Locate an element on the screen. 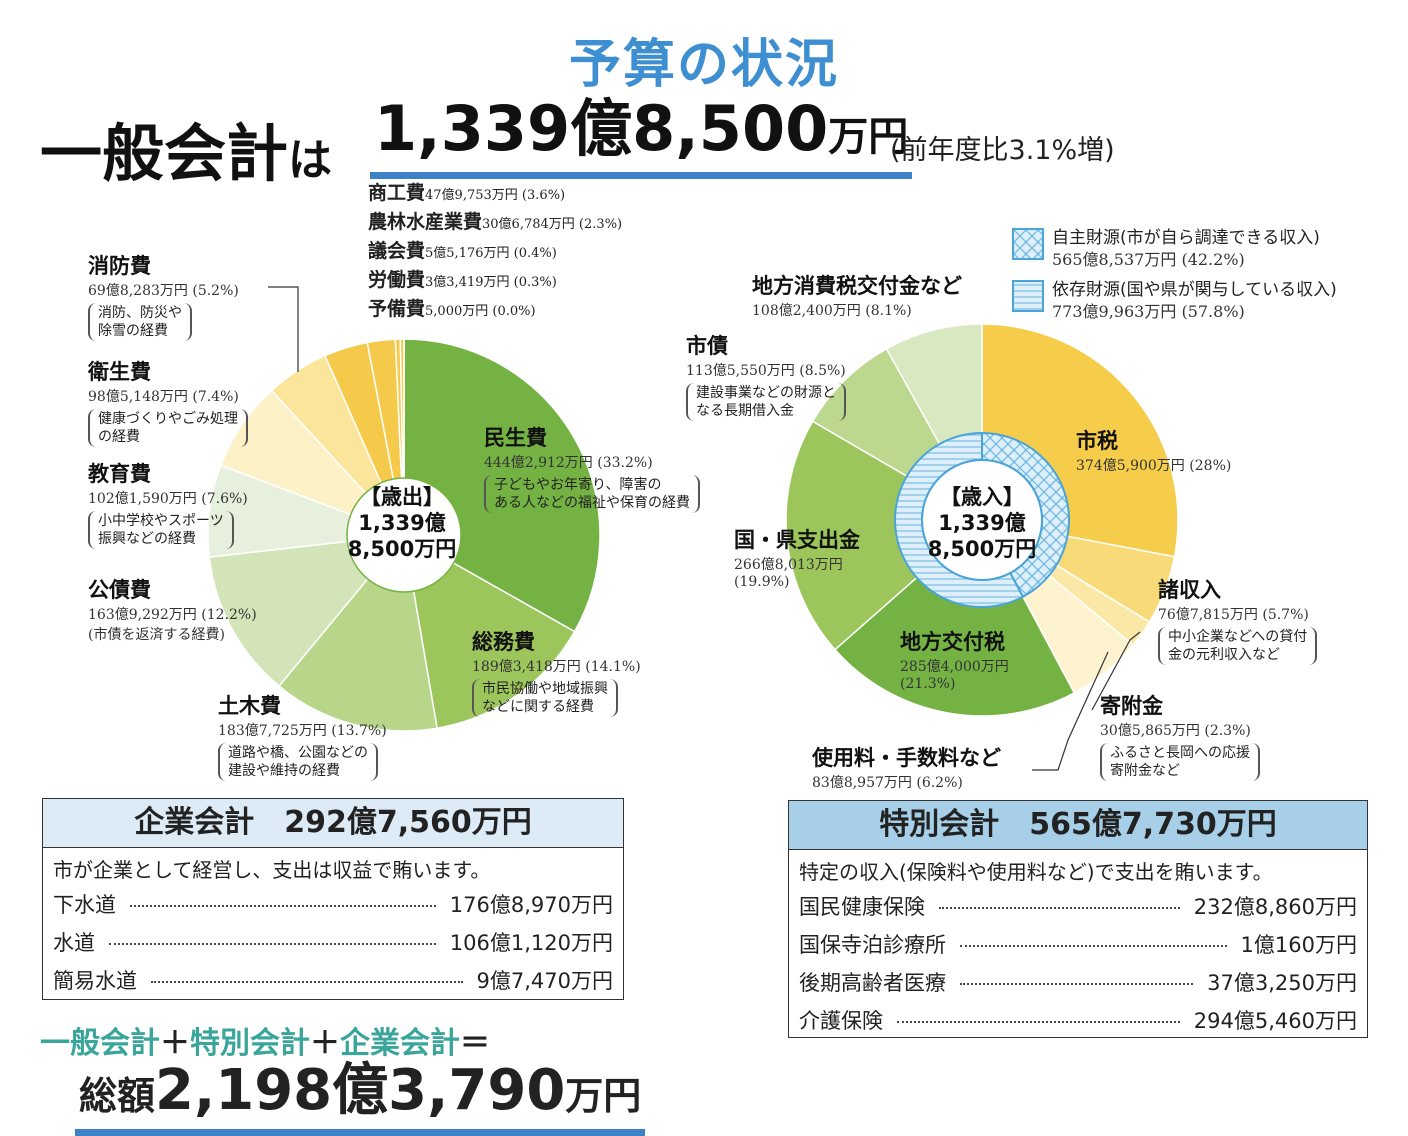 The height and width of the screenshot is (1136, 1408). row-label: 国民健康保険 is located at coordinates (862, 907).